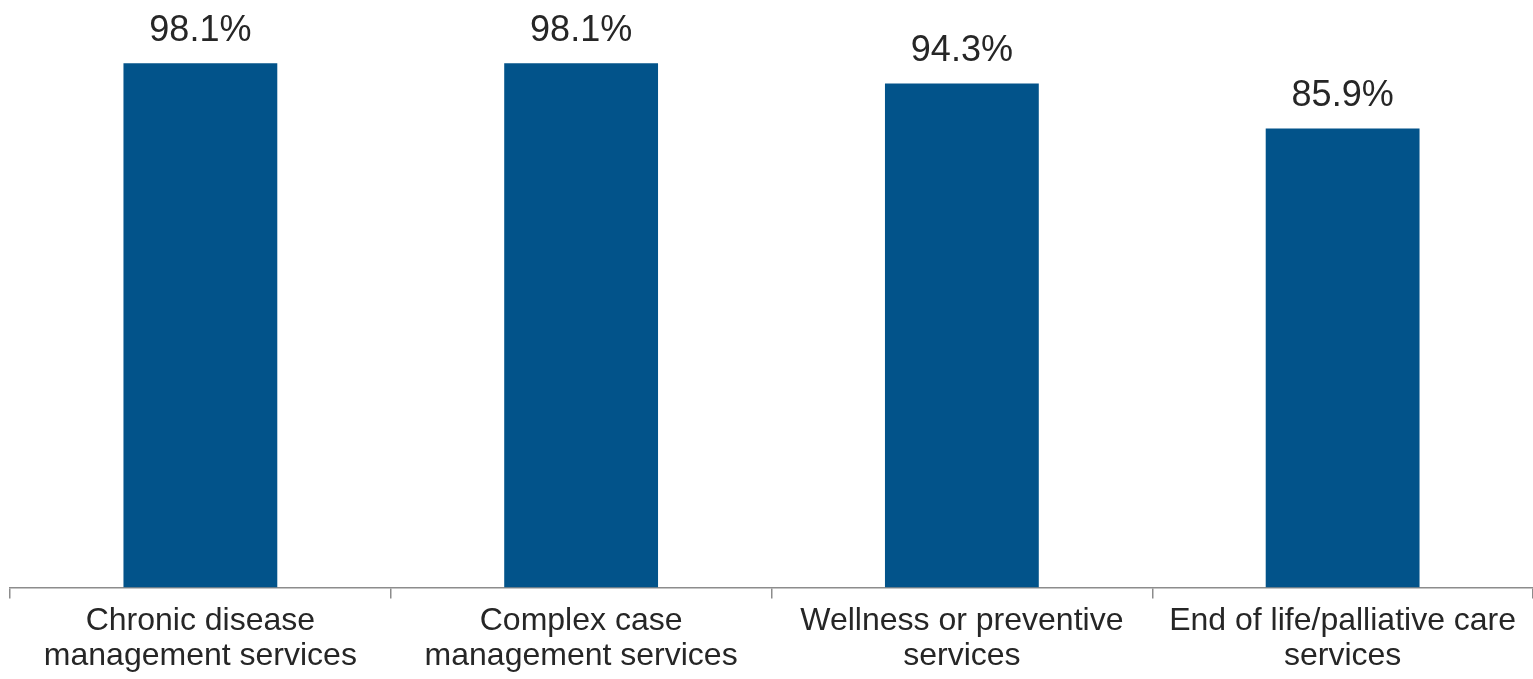  Describe the element at coordinates (962, 637) in the screenshot. I see `x-tick-label: Wellness or preventive services` at that location.